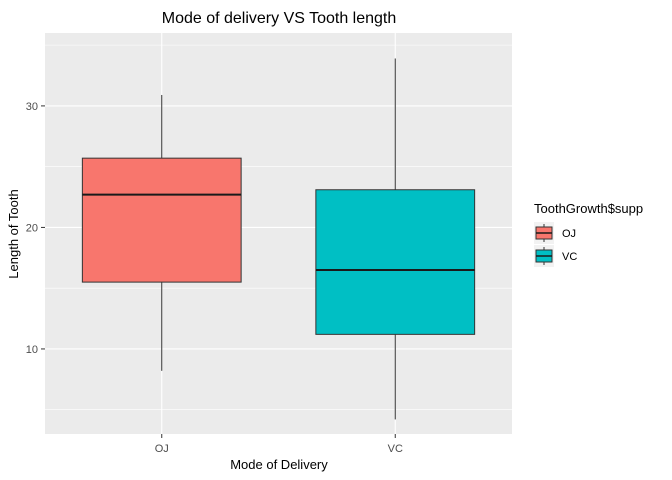 This screenshot has width=672, height=480. I want to click on x-axis-title: Mode of Delivery, so click(279, 464).